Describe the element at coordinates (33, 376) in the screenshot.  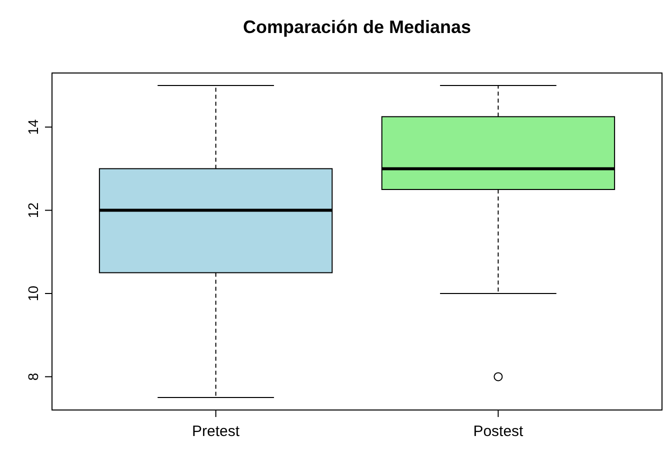
I see `y-tick-label: 8` at that location.